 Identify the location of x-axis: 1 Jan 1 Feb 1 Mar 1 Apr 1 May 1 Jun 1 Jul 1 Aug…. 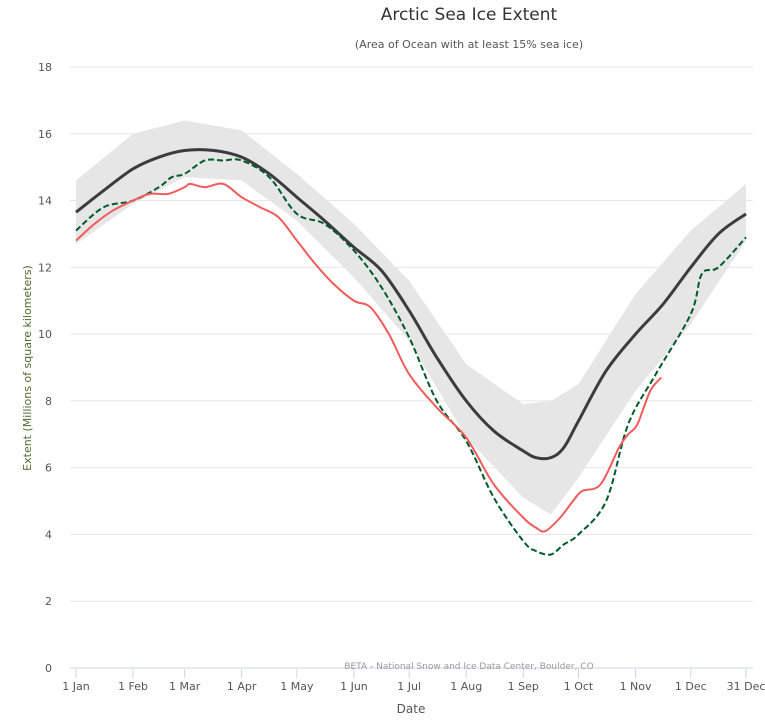
(413, 681).